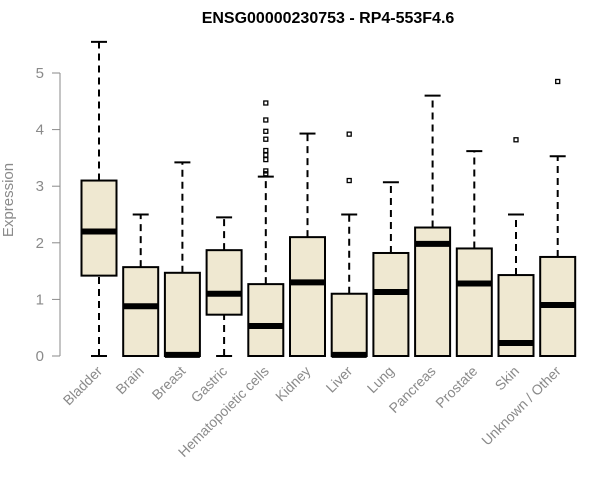 Image resolution: width=600 pixels, height=500 pixels. I want to click on x-tick-label: Liver, so click(339, 379).